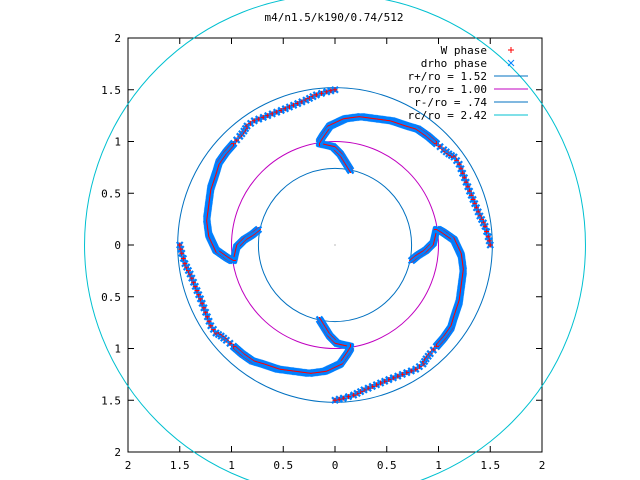  Describe the element at coordinates (333, 17) in the screenshot. I see `chart-title: m4/n1.5/k190/0.74/512` at that location.